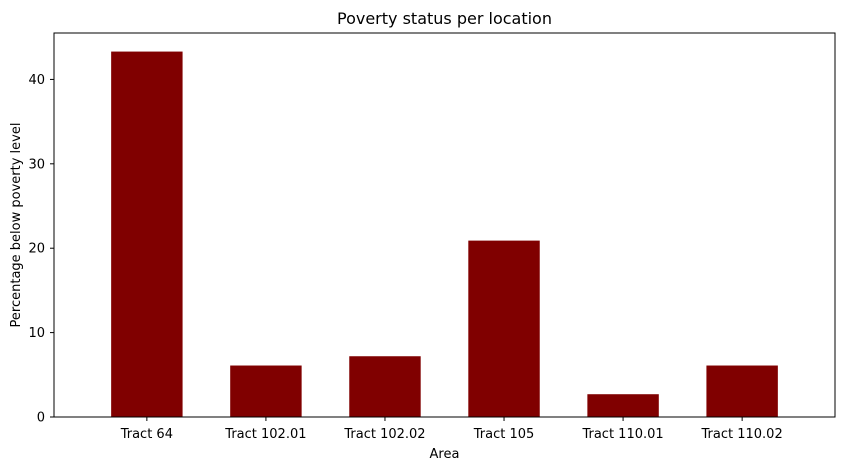 Image resolution: width=841 pixels, height=470 pixels. What do you see at coordinates (504, 434) in the screenshot?
I see `x-tick-label: Tract 105` at bounding box center [504, 434].